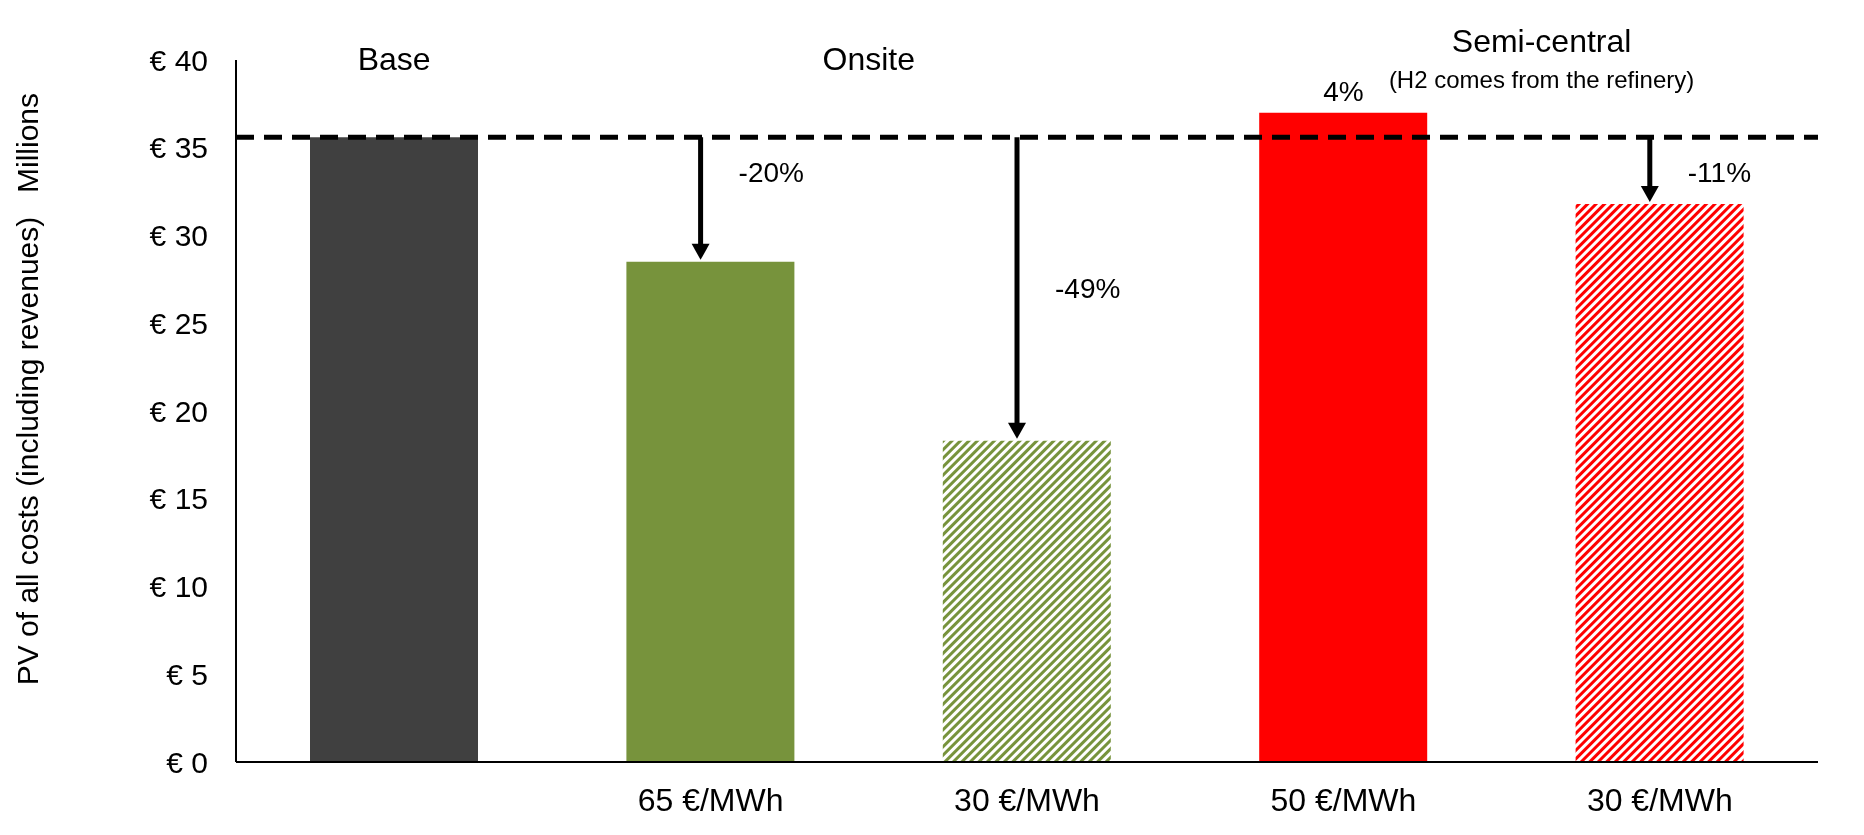  What do you see at coordinates (1343, 799) in the screenshot?
I see `x-tick-label: 50 €/MWh` at bounding box center [1343, 799].